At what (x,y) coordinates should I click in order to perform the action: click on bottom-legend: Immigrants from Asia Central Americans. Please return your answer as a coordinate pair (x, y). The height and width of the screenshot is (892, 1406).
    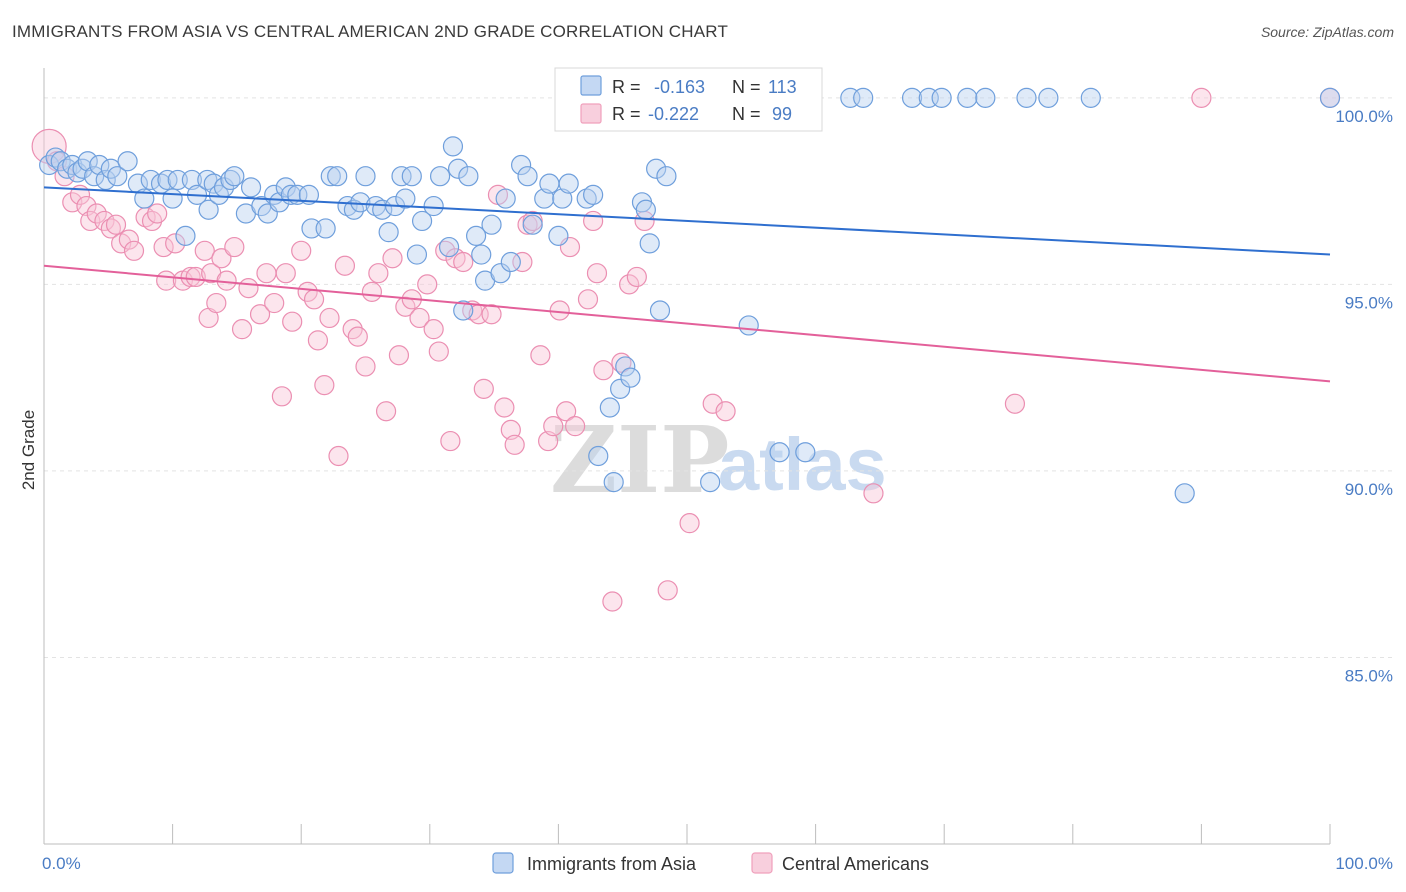
    Looking at the image, I should click on (710, 863).